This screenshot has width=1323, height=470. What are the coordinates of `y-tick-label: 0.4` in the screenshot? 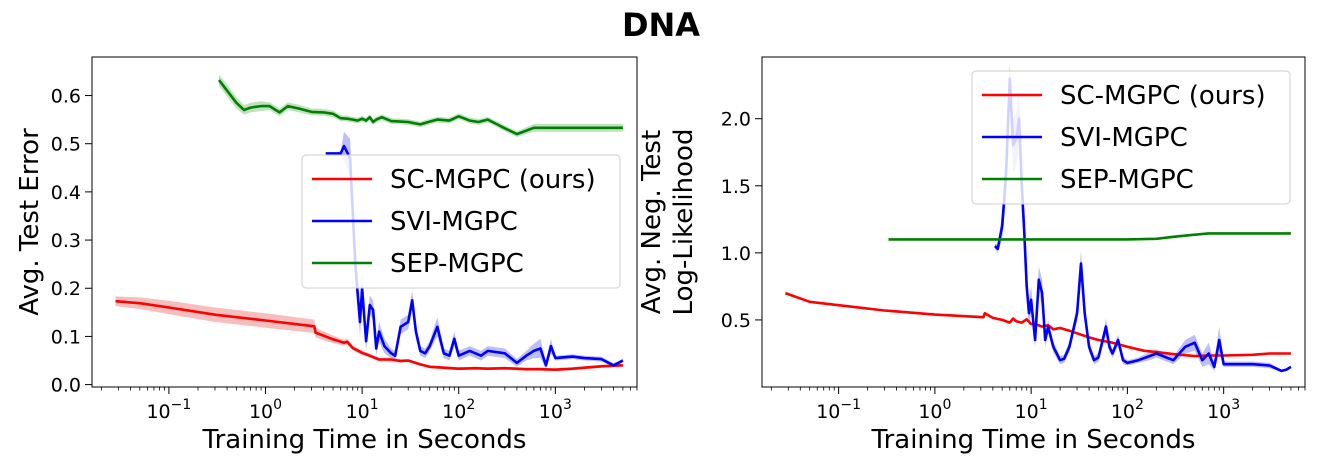 It's located at (66, 193).